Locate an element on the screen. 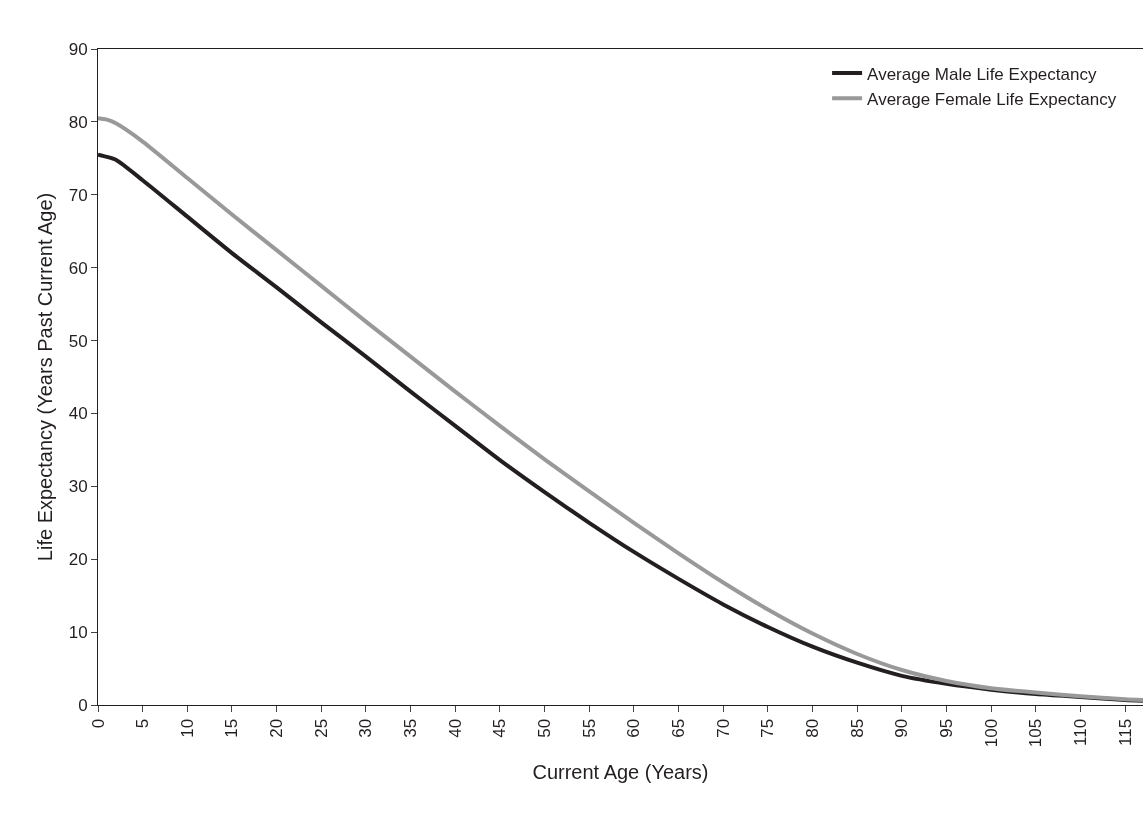 The image size is (1145, 833). x-tick-label: 60 is located at coordinates (634, 728).